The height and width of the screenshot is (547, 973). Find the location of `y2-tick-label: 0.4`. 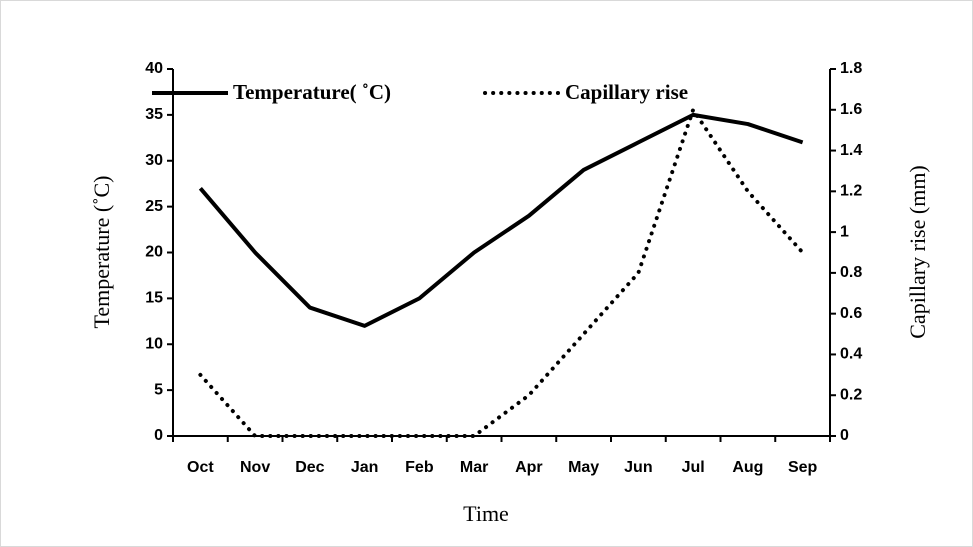

y2-tick-label: 0.4 is located at coordinates (851, 354).